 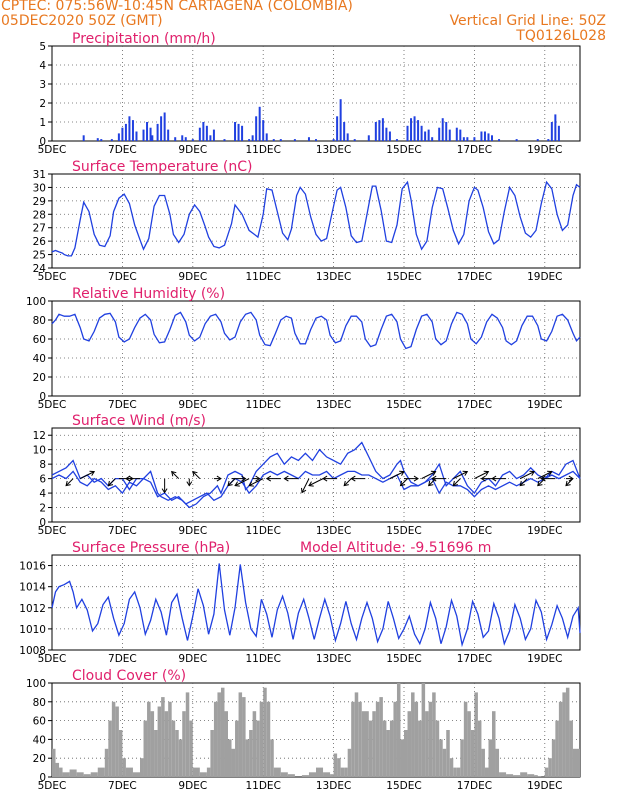 I want to click on temperature-ytick-label: 30, so click(x=39, y=188).